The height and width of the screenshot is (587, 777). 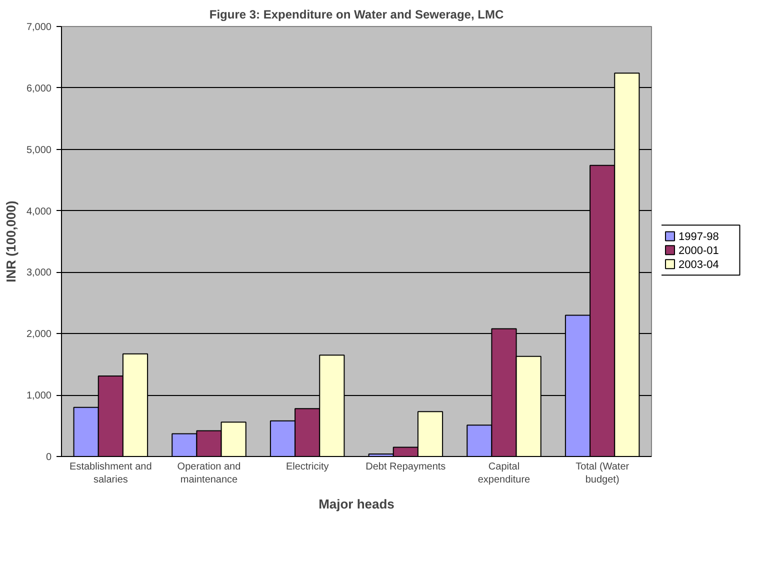 I want to click on x-tick-label: Debt Repayments, so click(x=406, y=467).